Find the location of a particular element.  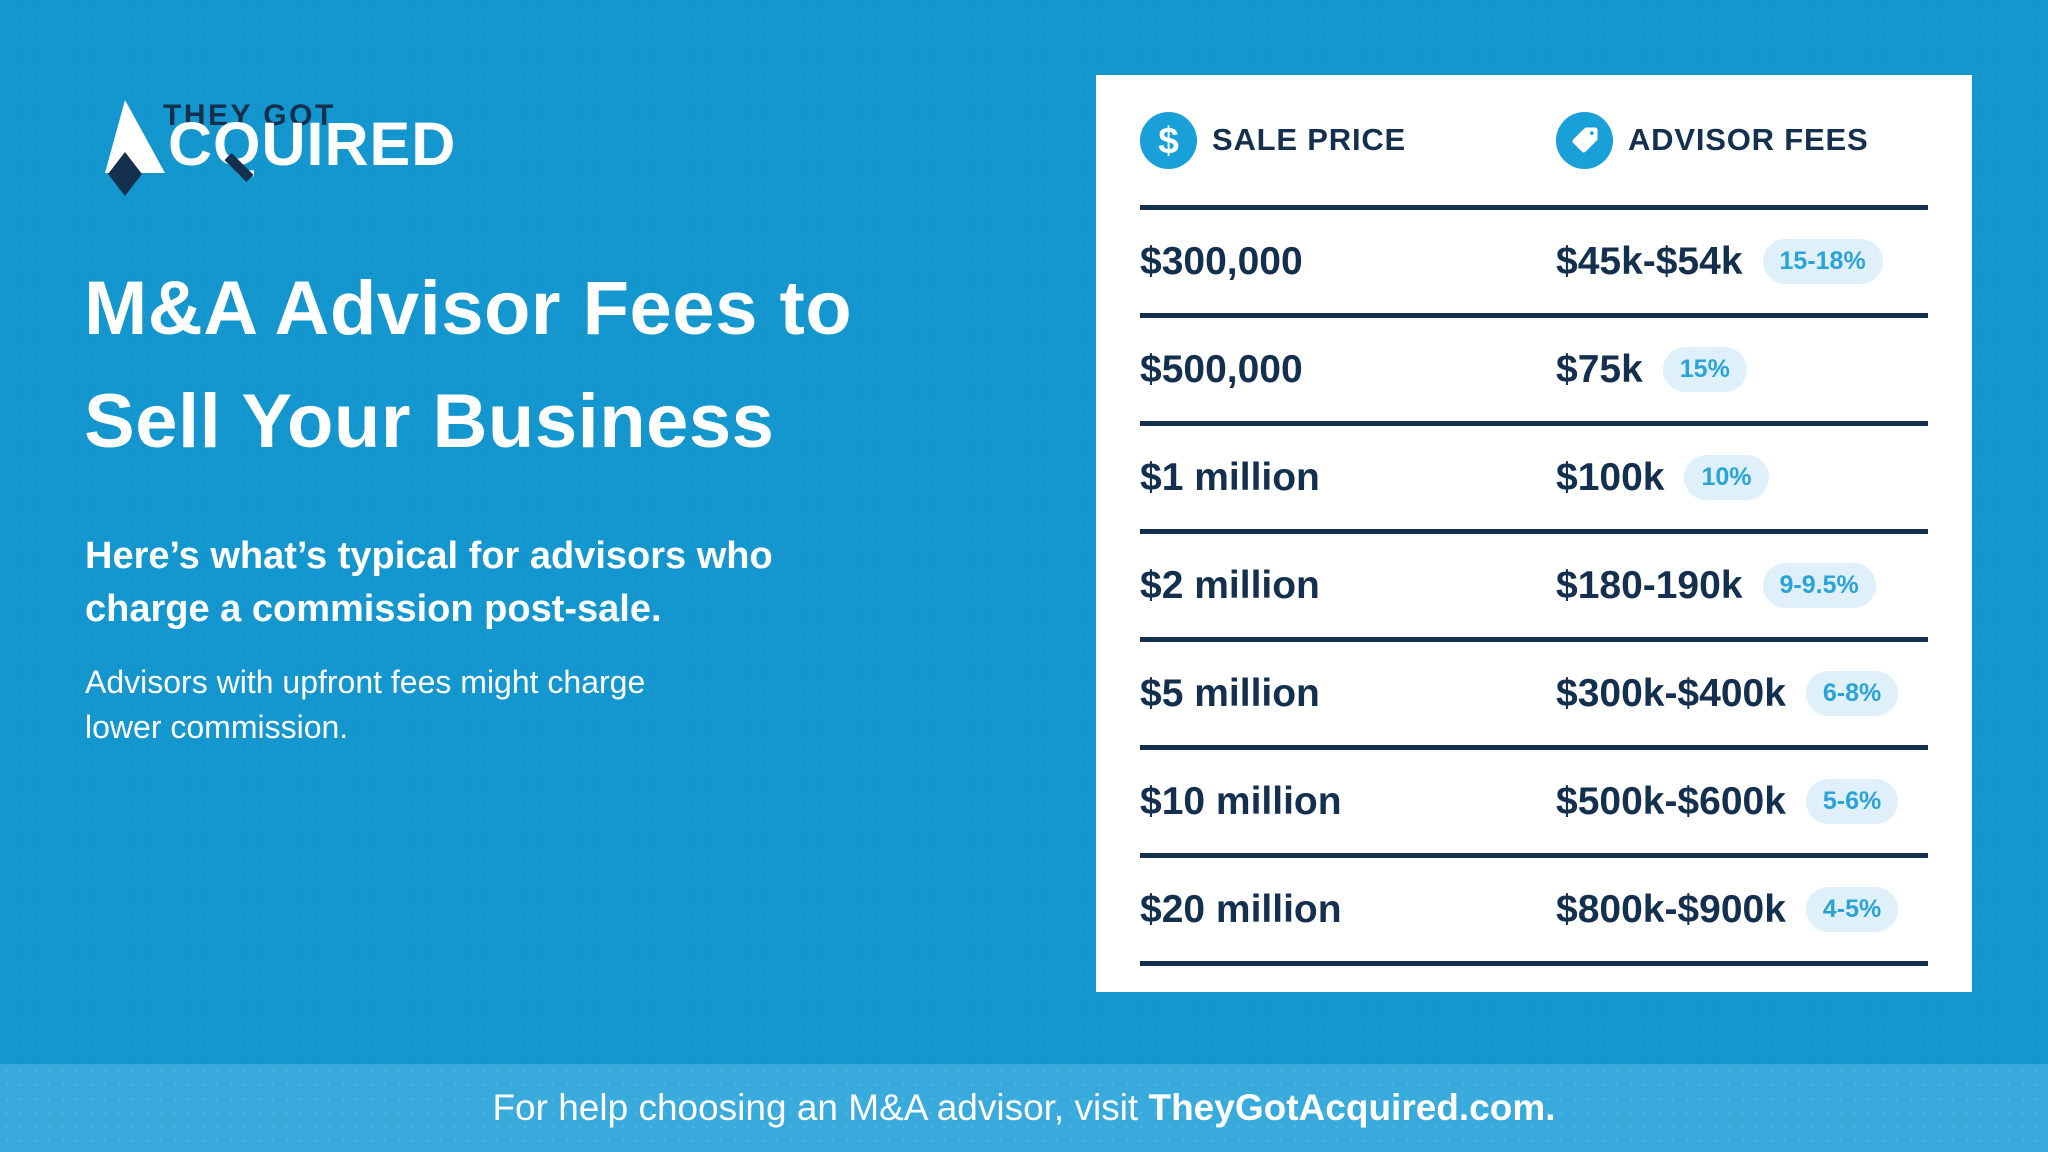

table-row: $5 million $300k-$400k 6-8% is located at coordinates (1534, 691).